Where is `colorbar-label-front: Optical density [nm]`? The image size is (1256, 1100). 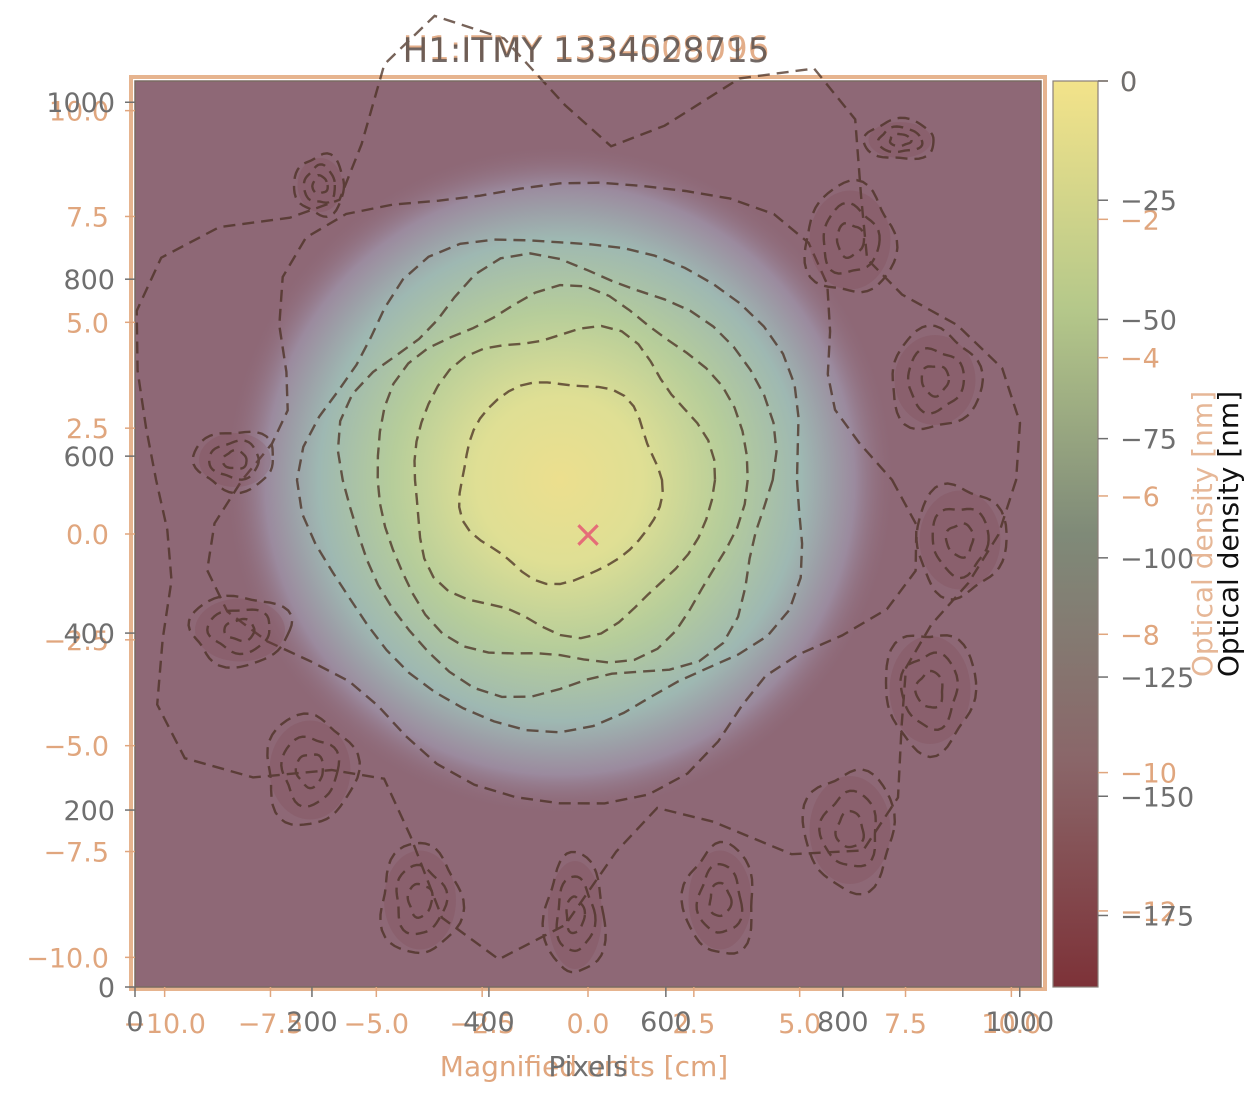 colorbar-label-front: Optical density [nm] is located at coordinates (1228, 534).